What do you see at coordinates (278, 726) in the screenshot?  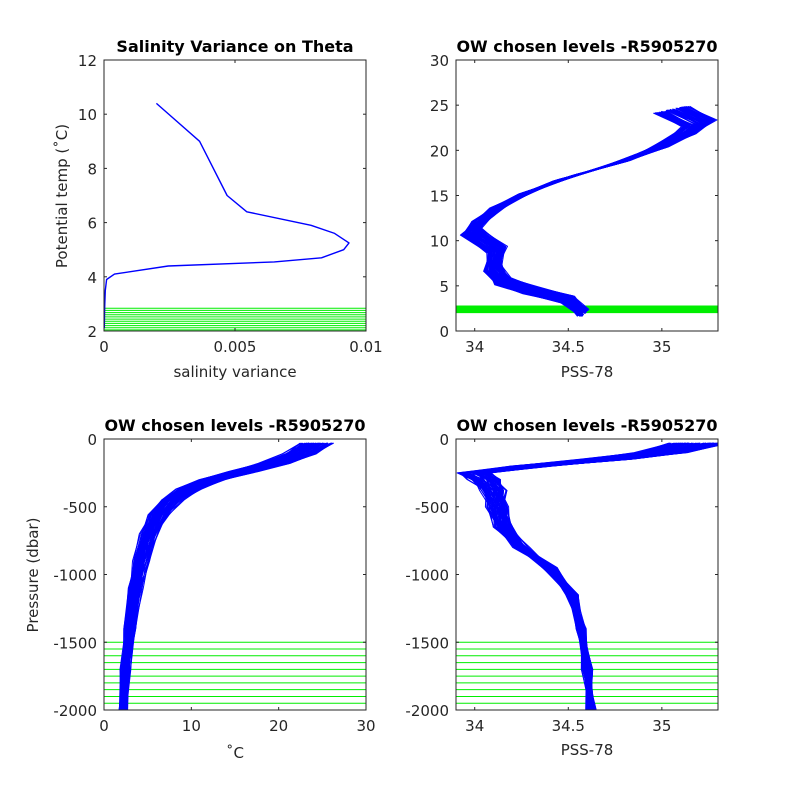 I see `x-tick-label: 20` at bounding box center [278, 726].